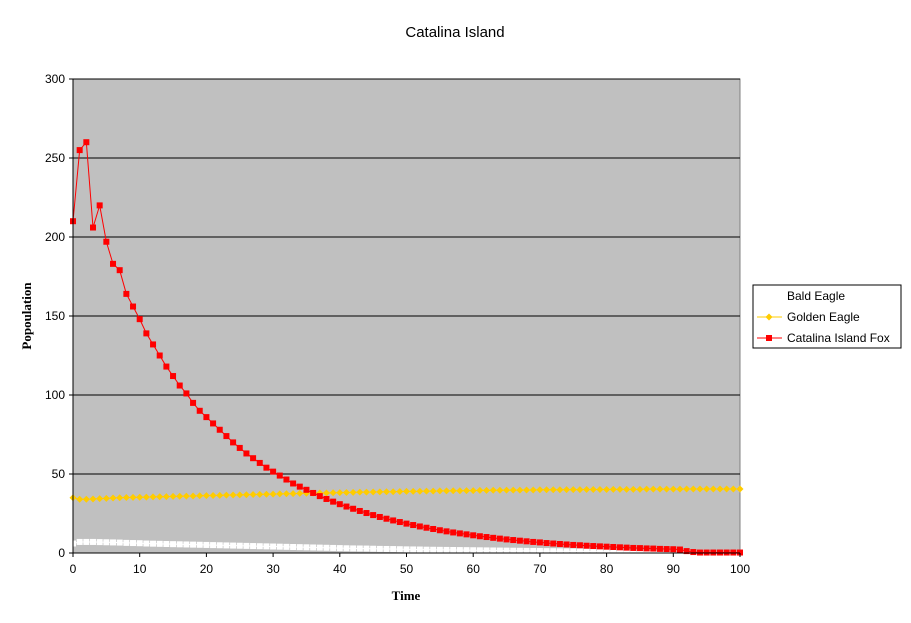 The image size is (911, 623). I want to click on x-tick-label: 100, so click(740, 569).